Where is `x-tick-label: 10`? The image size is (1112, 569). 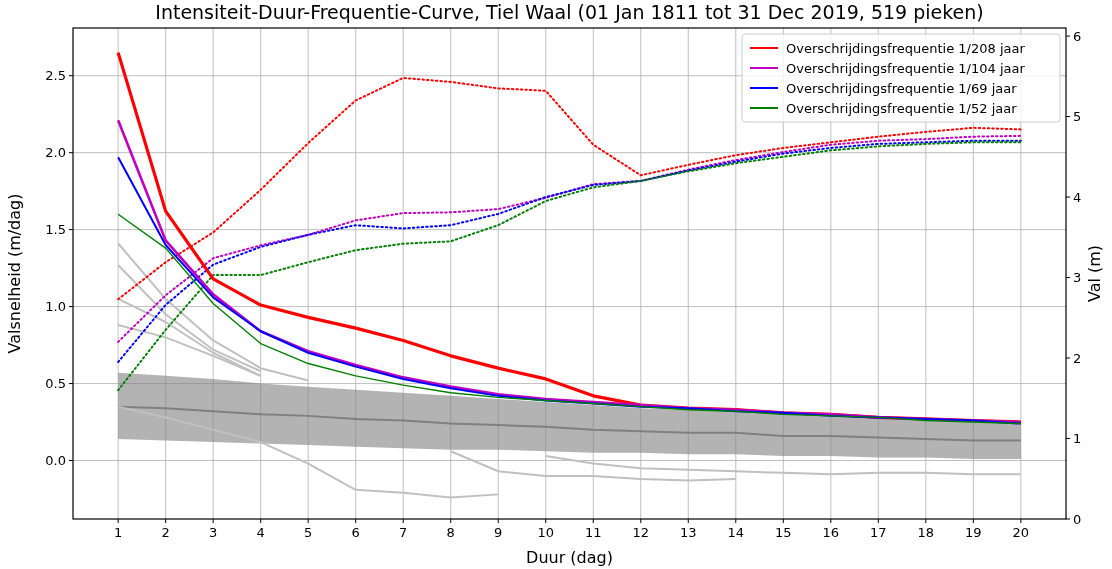
x-tick-label: 10 is located at coordinates (546, 532).